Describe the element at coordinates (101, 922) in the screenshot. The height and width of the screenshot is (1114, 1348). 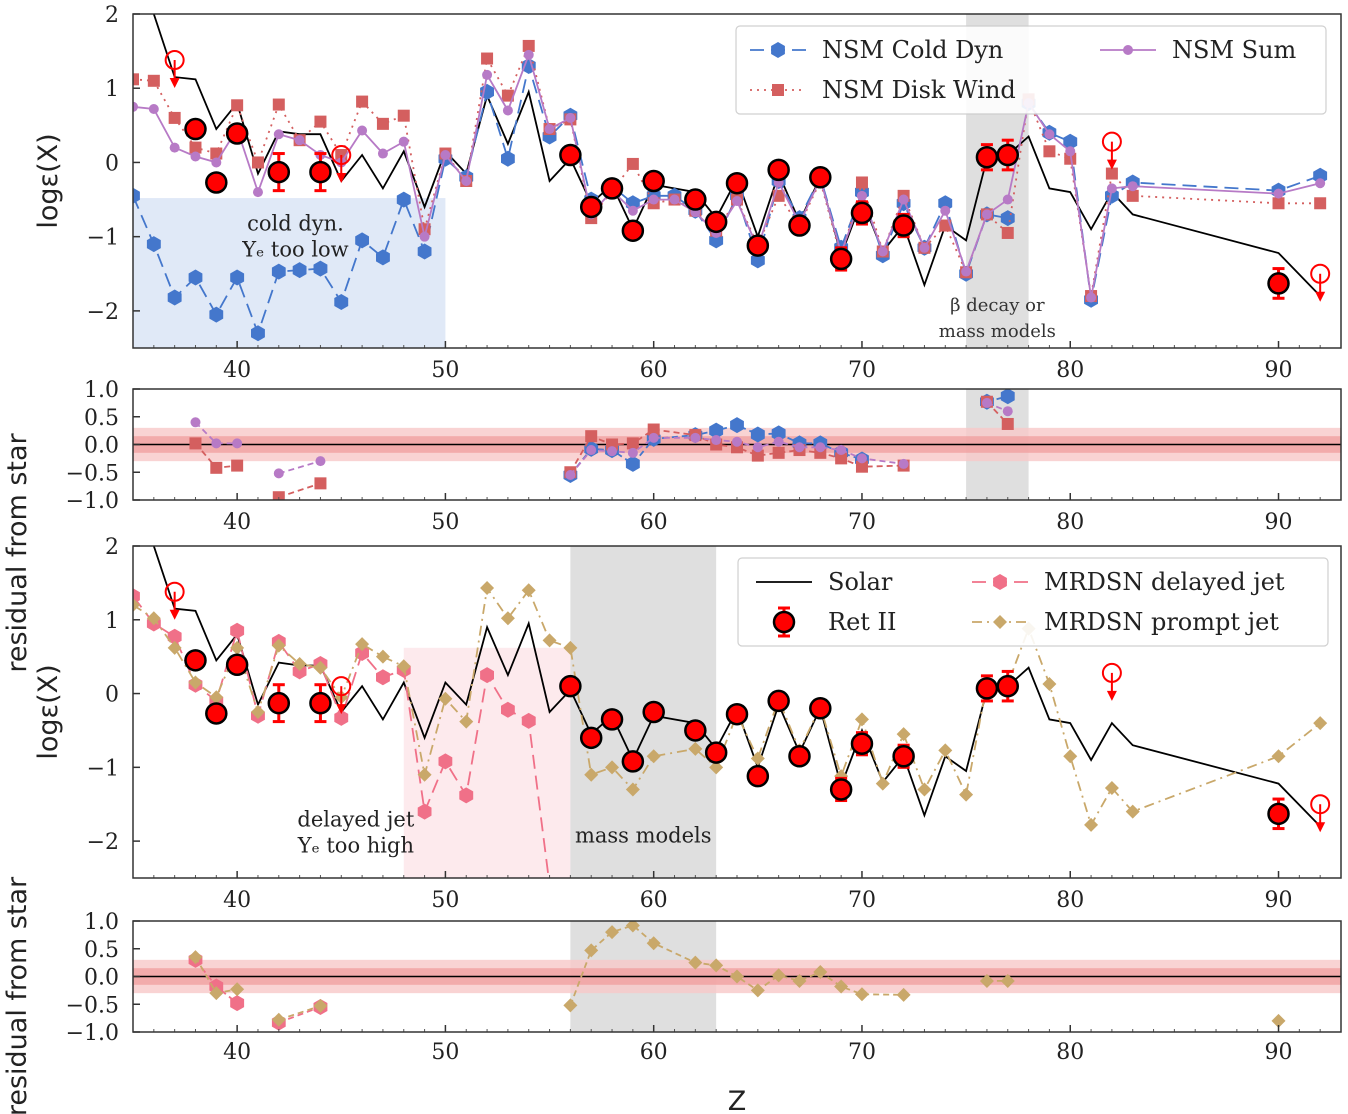
I see `y-tick-label: 1.0` at that location.